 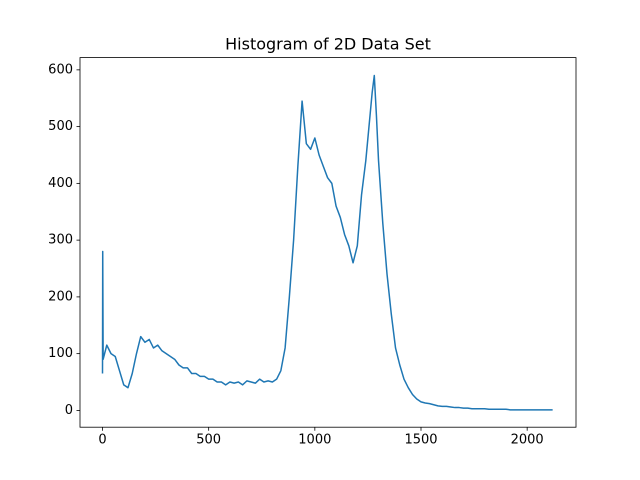 What do you see at coordinates (328, 44) in the screenshot?
I see `chart-title: Histogram of 2D Data Set` at bounding box center [328, 44].